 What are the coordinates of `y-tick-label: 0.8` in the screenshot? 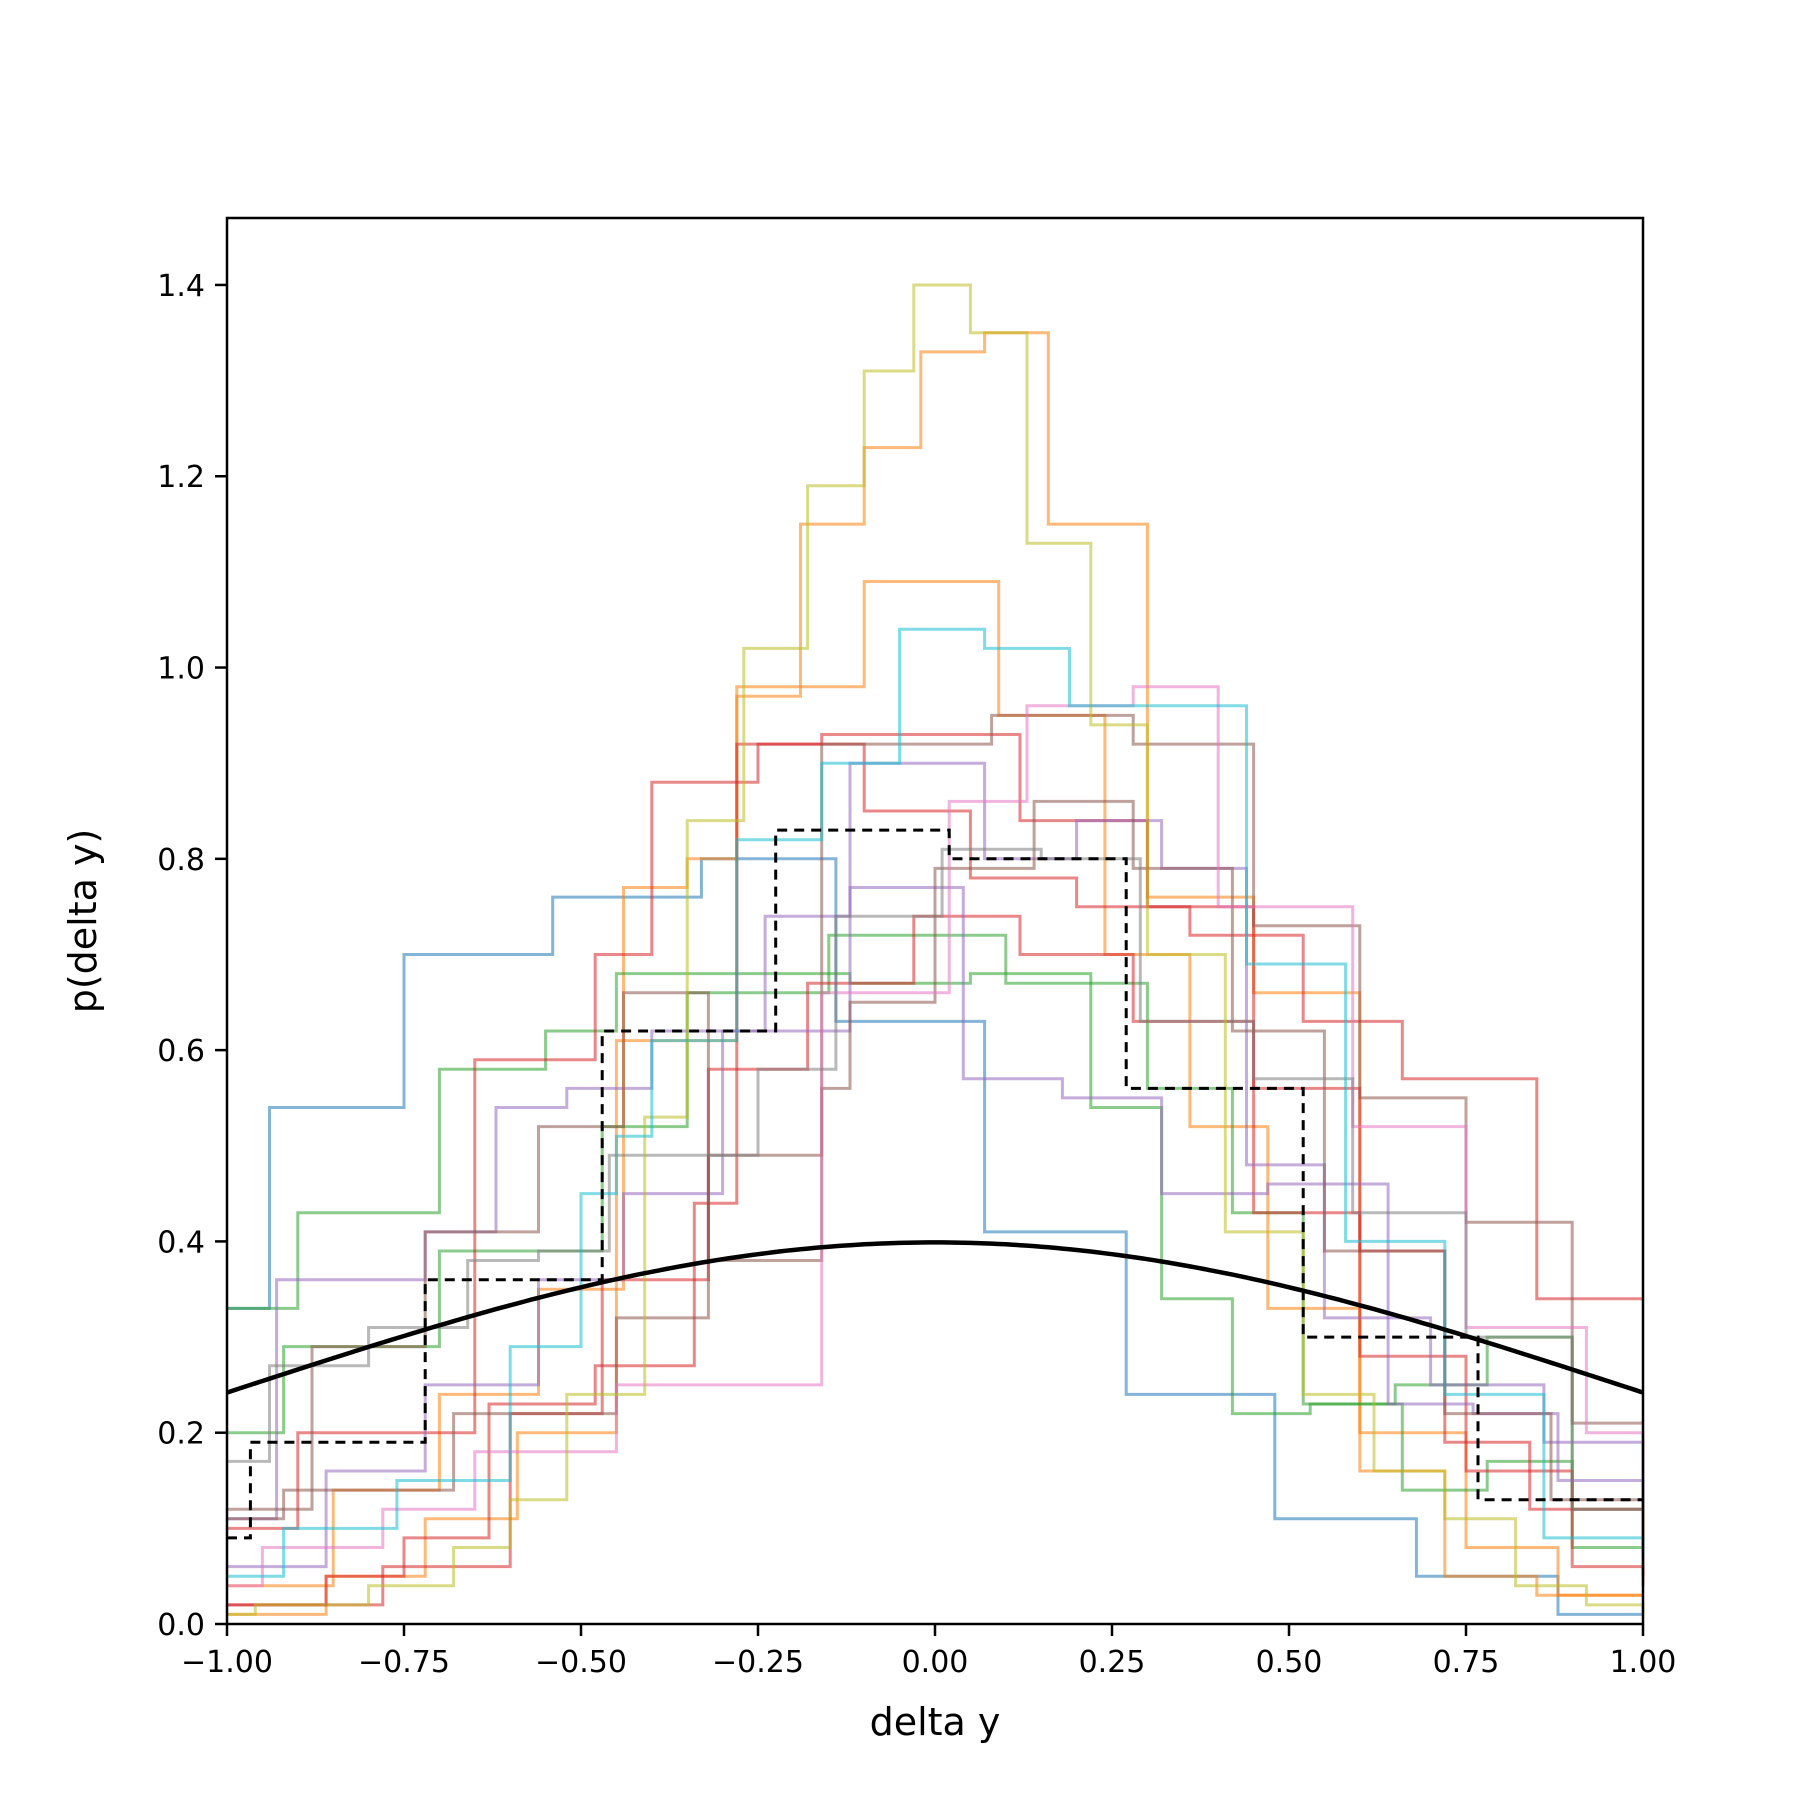 It's located at (181, 860).